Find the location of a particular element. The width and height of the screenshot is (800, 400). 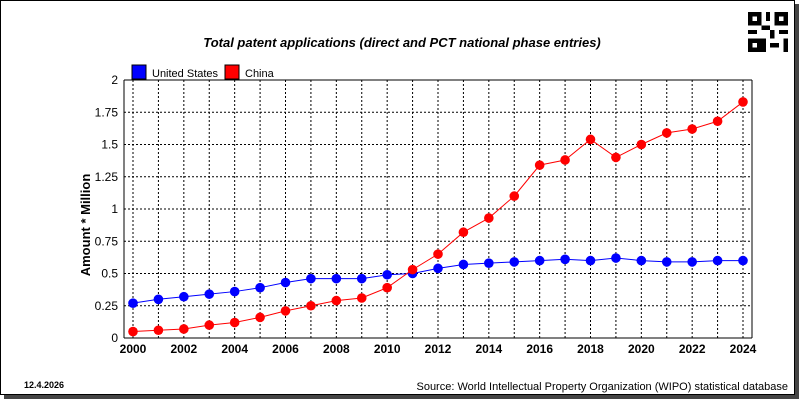

footer-date: 12.4.2026 is located at coordinates (44, 385).